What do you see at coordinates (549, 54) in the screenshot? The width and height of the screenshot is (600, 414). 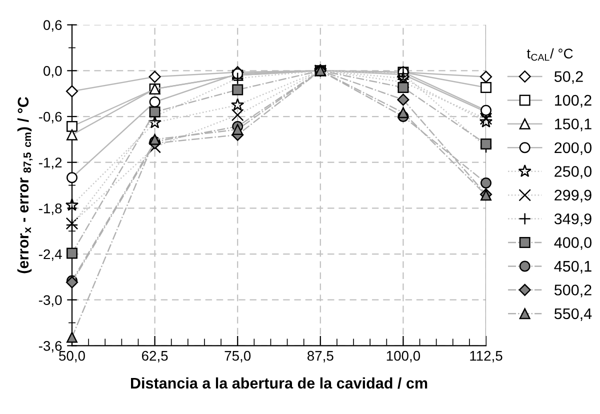 I see `legend-title: t$_{CAL}$/ °C` at bounding box center [549, 54].